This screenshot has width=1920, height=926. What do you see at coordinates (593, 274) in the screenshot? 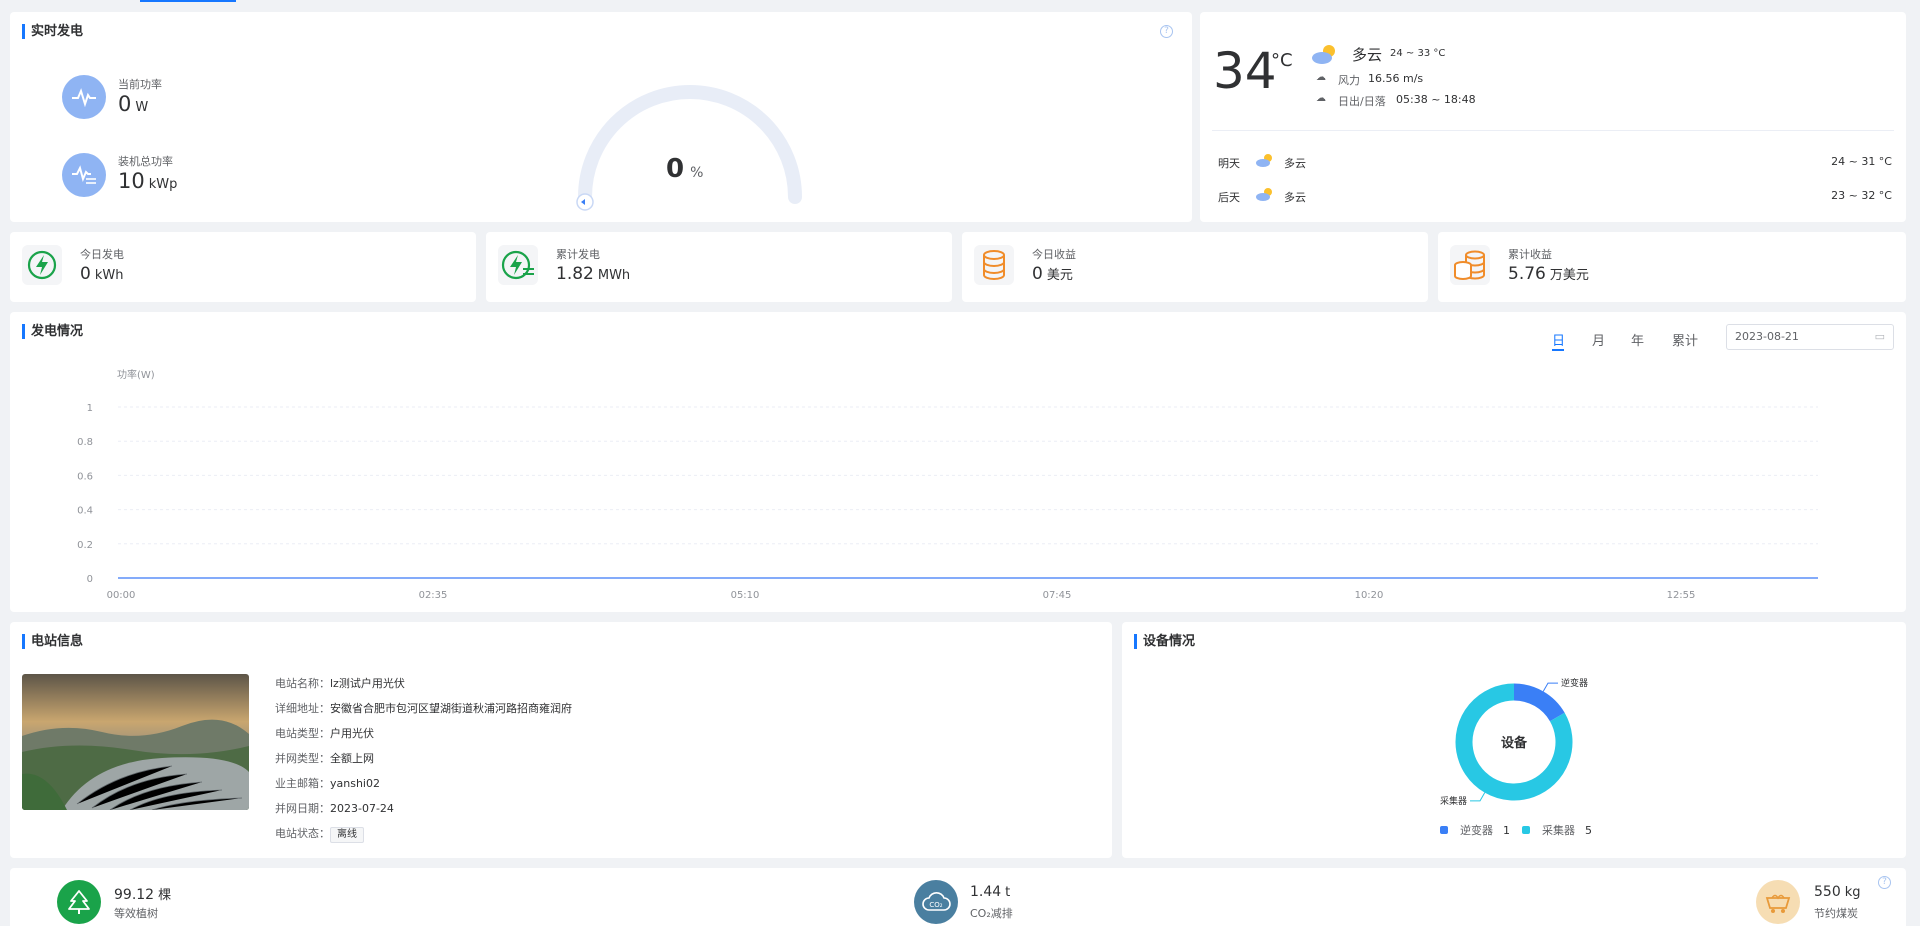
I see `stat-value: 1.82 MWh` at bounding box center [593, 274].